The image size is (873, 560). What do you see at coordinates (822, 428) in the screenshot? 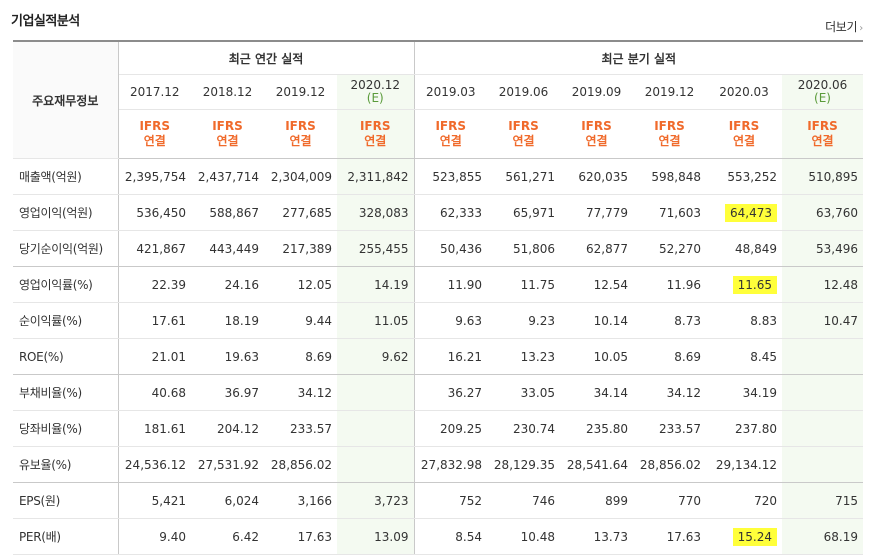
I see `table-cell` at bounding box center [822, 428].